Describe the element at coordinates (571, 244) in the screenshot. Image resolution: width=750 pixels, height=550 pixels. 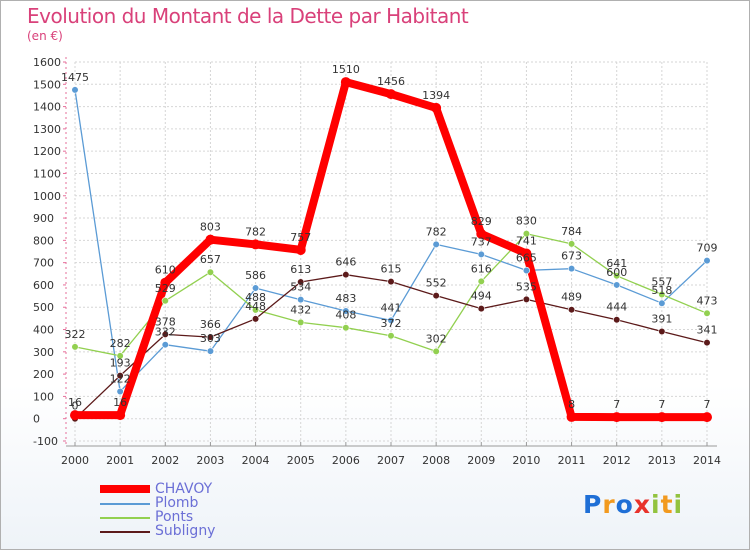
I see `data-point-ponts-2011` at that location.